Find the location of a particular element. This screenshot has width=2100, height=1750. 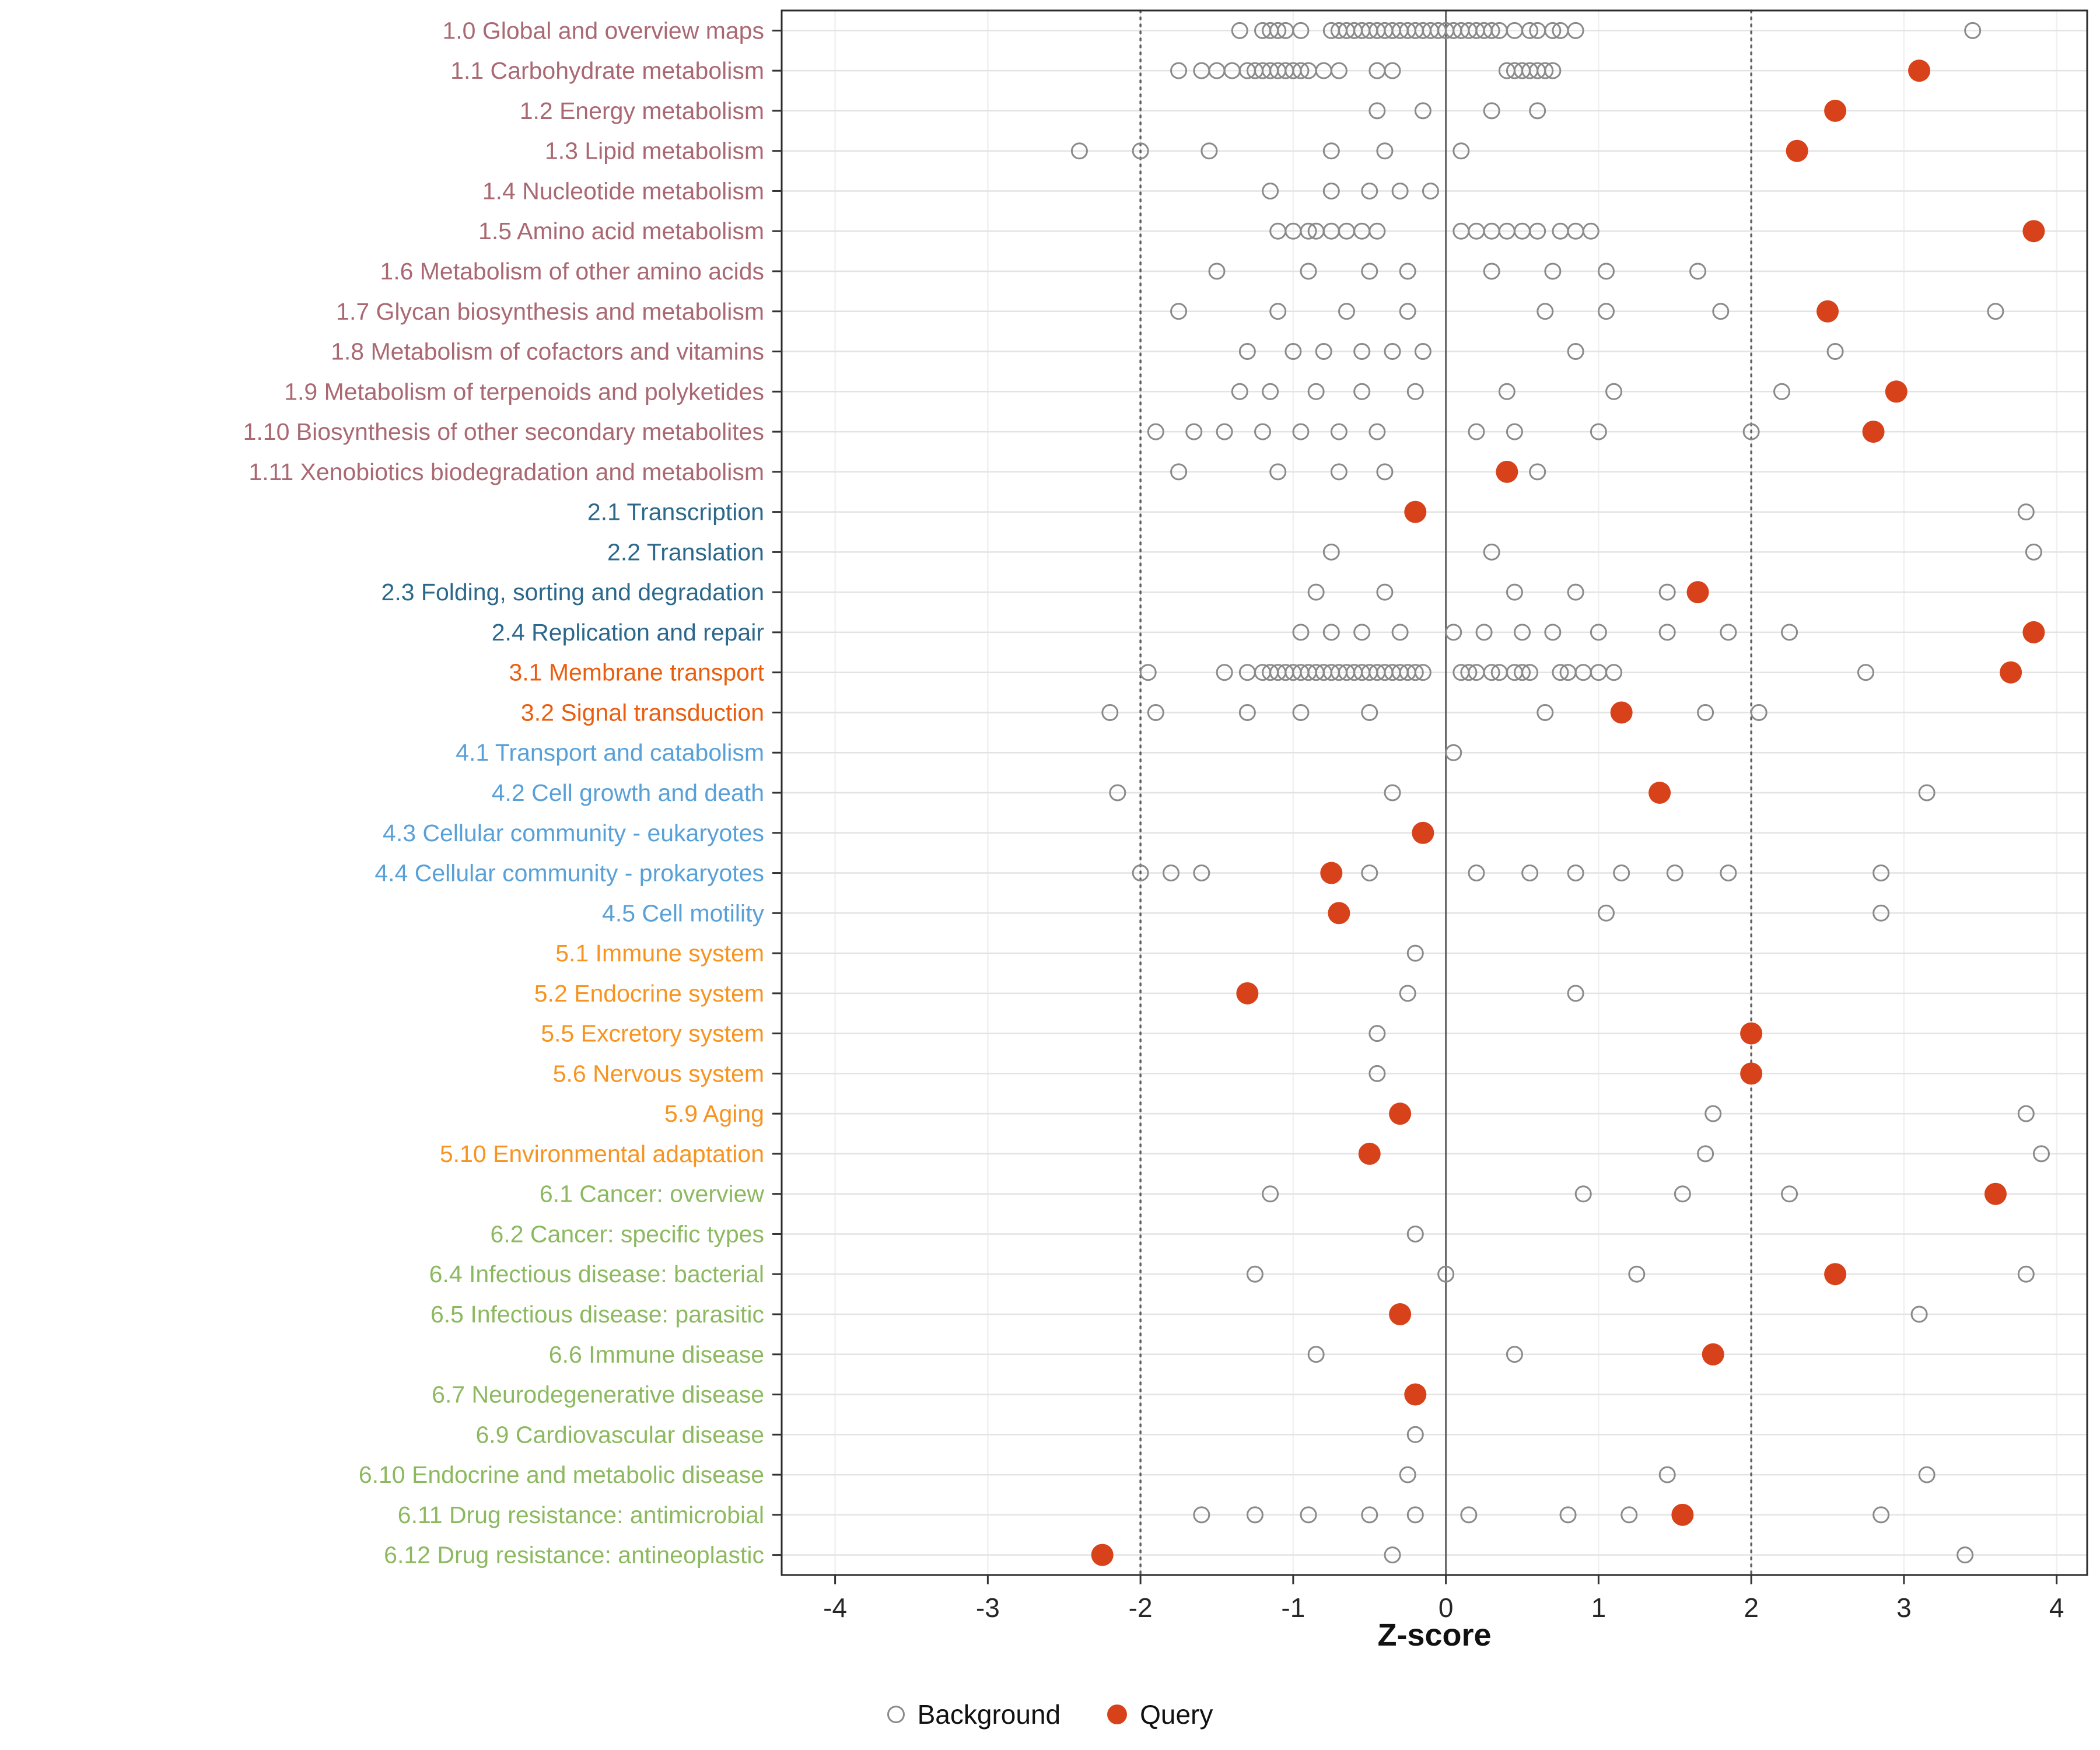

legend-label-background: Background is located at coordinates (989, 1714).